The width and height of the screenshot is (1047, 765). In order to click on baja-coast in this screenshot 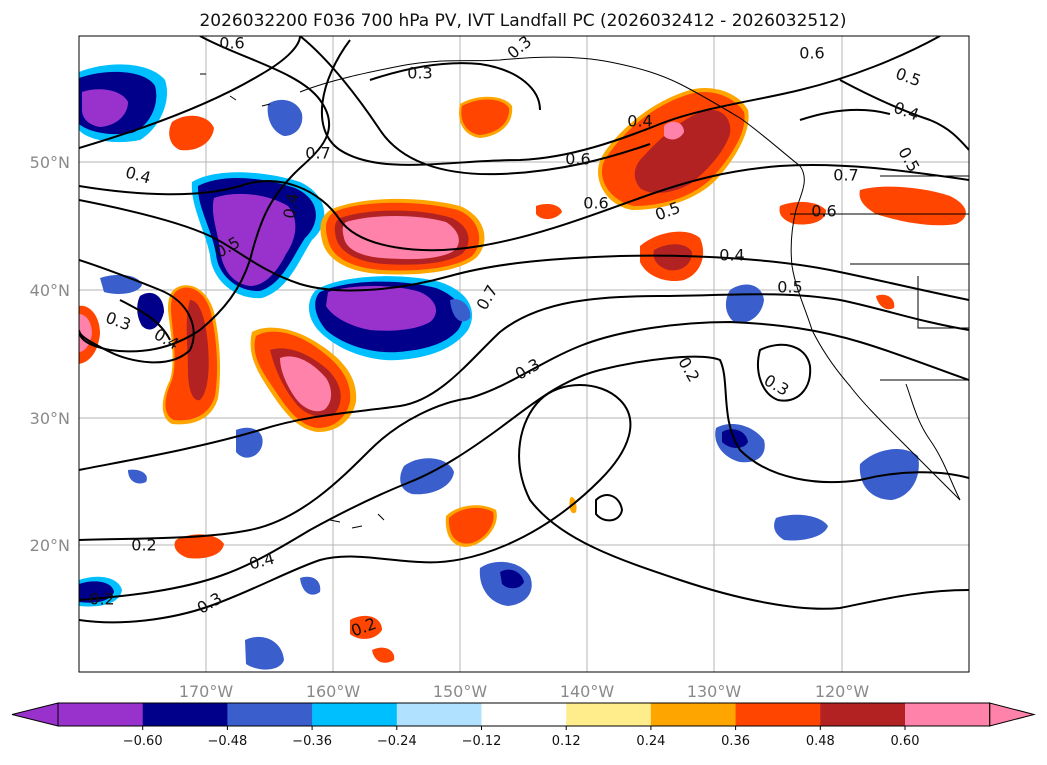, I will do `click(933, 442)`.